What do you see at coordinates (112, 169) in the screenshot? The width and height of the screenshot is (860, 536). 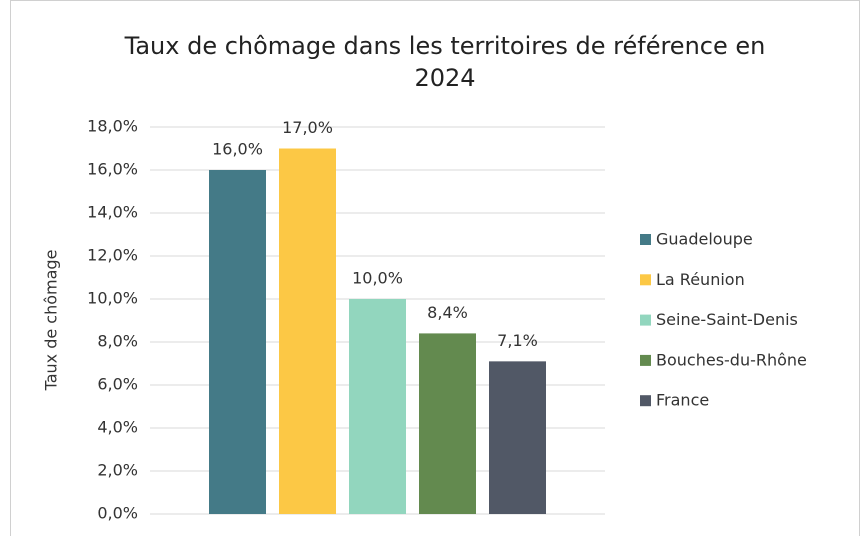 I see `y-tick-label: 16,0%` at bounding box center [112, 169].